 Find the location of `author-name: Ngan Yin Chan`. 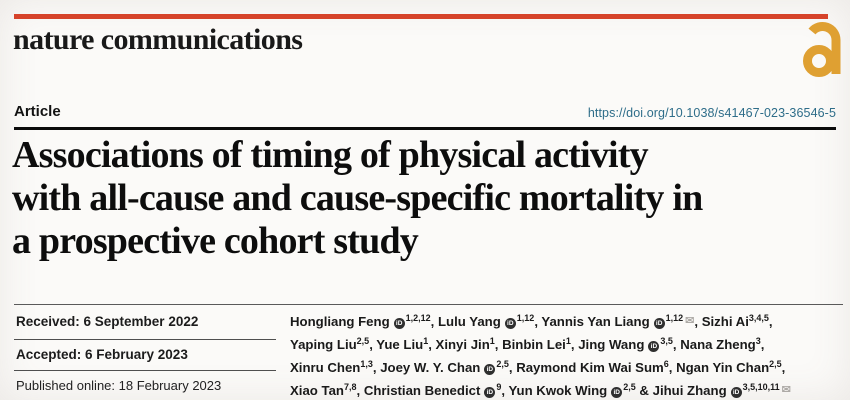

author-name: Ngan Yin Chan is located at coordinates (723, 367).